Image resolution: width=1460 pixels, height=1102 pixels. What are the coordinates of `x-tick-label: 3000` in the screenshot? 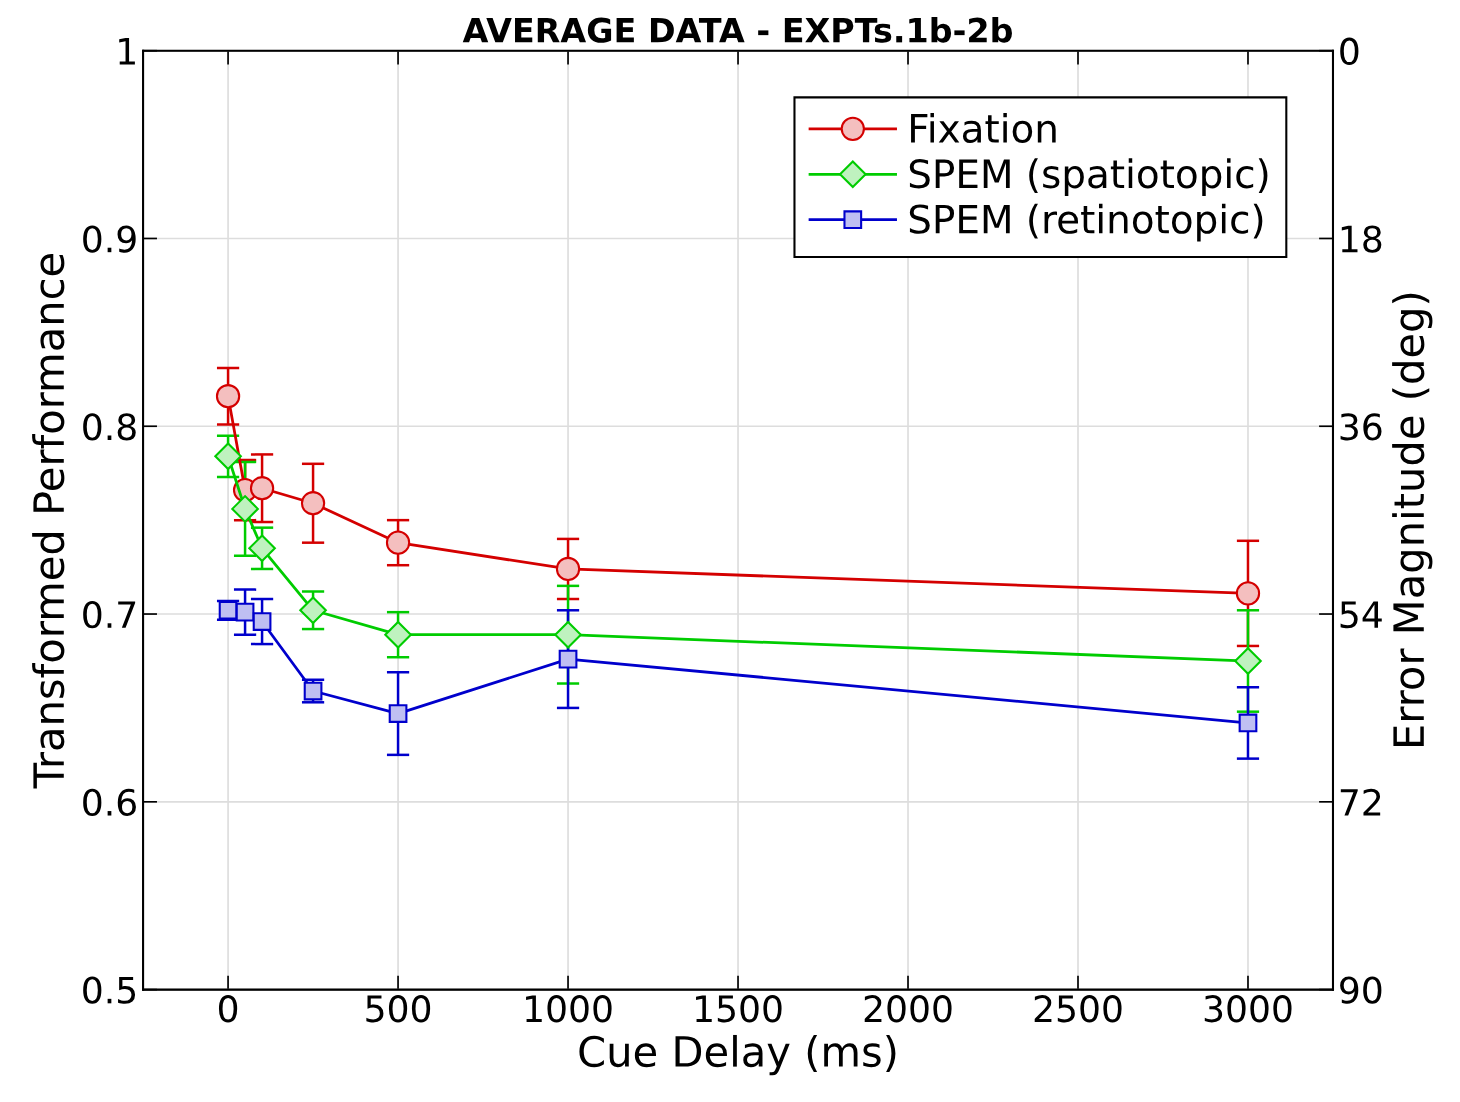 It's located at (1248, 1009).